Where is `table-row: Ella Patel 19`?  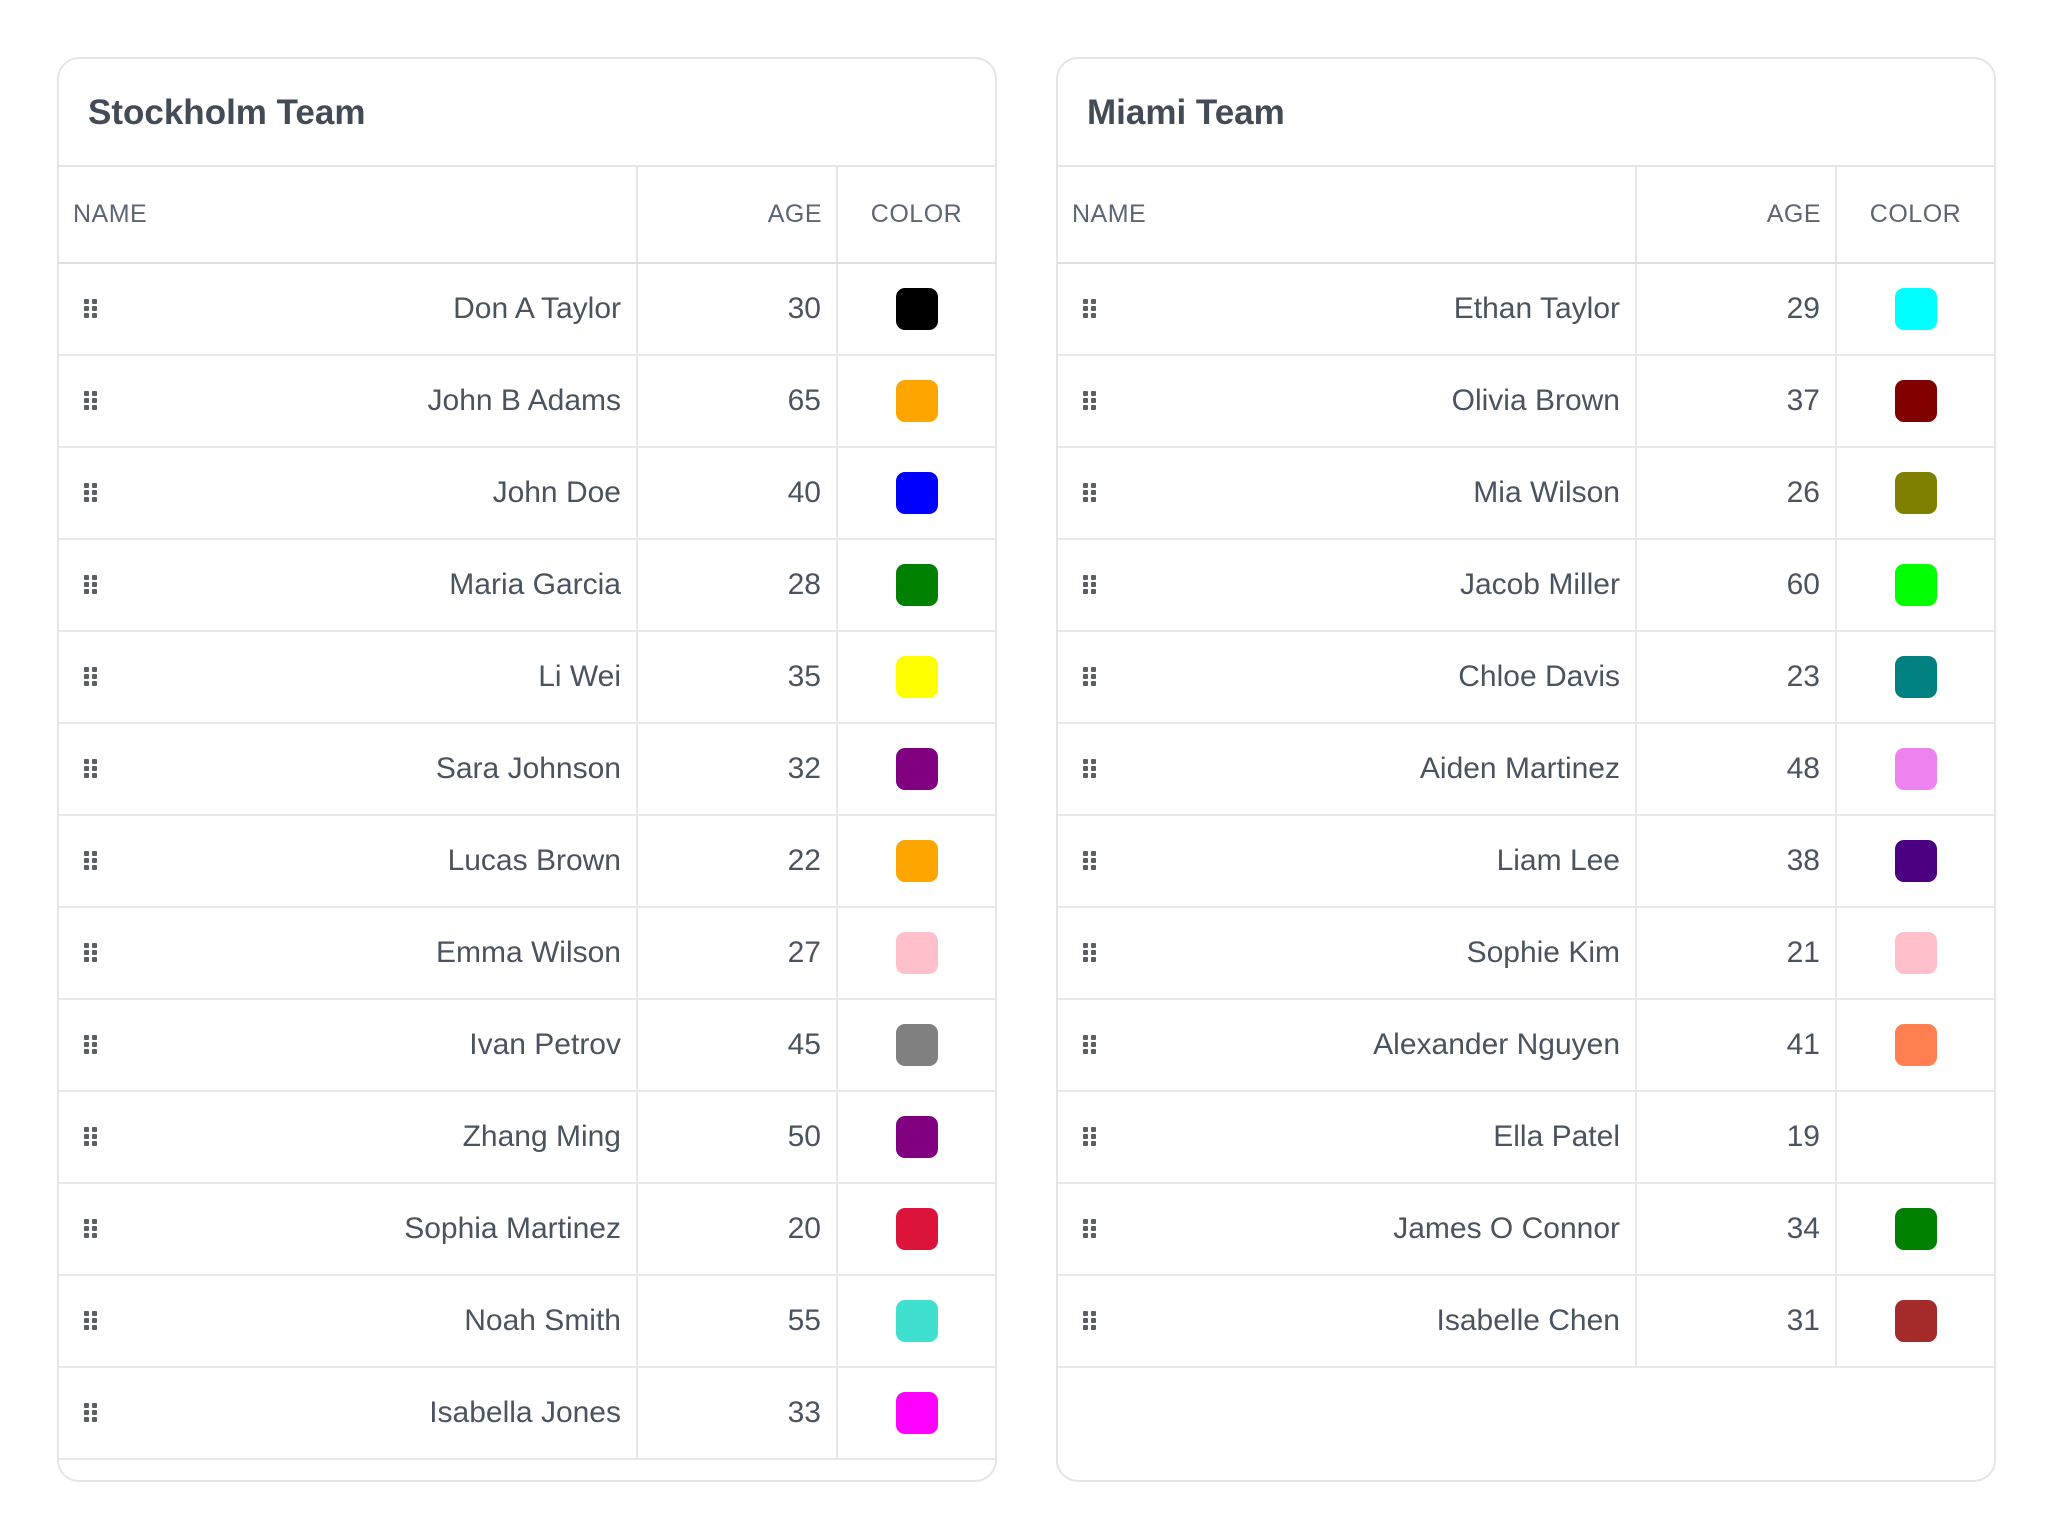 table-row: Ella Patel 19 is located at coordinates (1526, 1137).